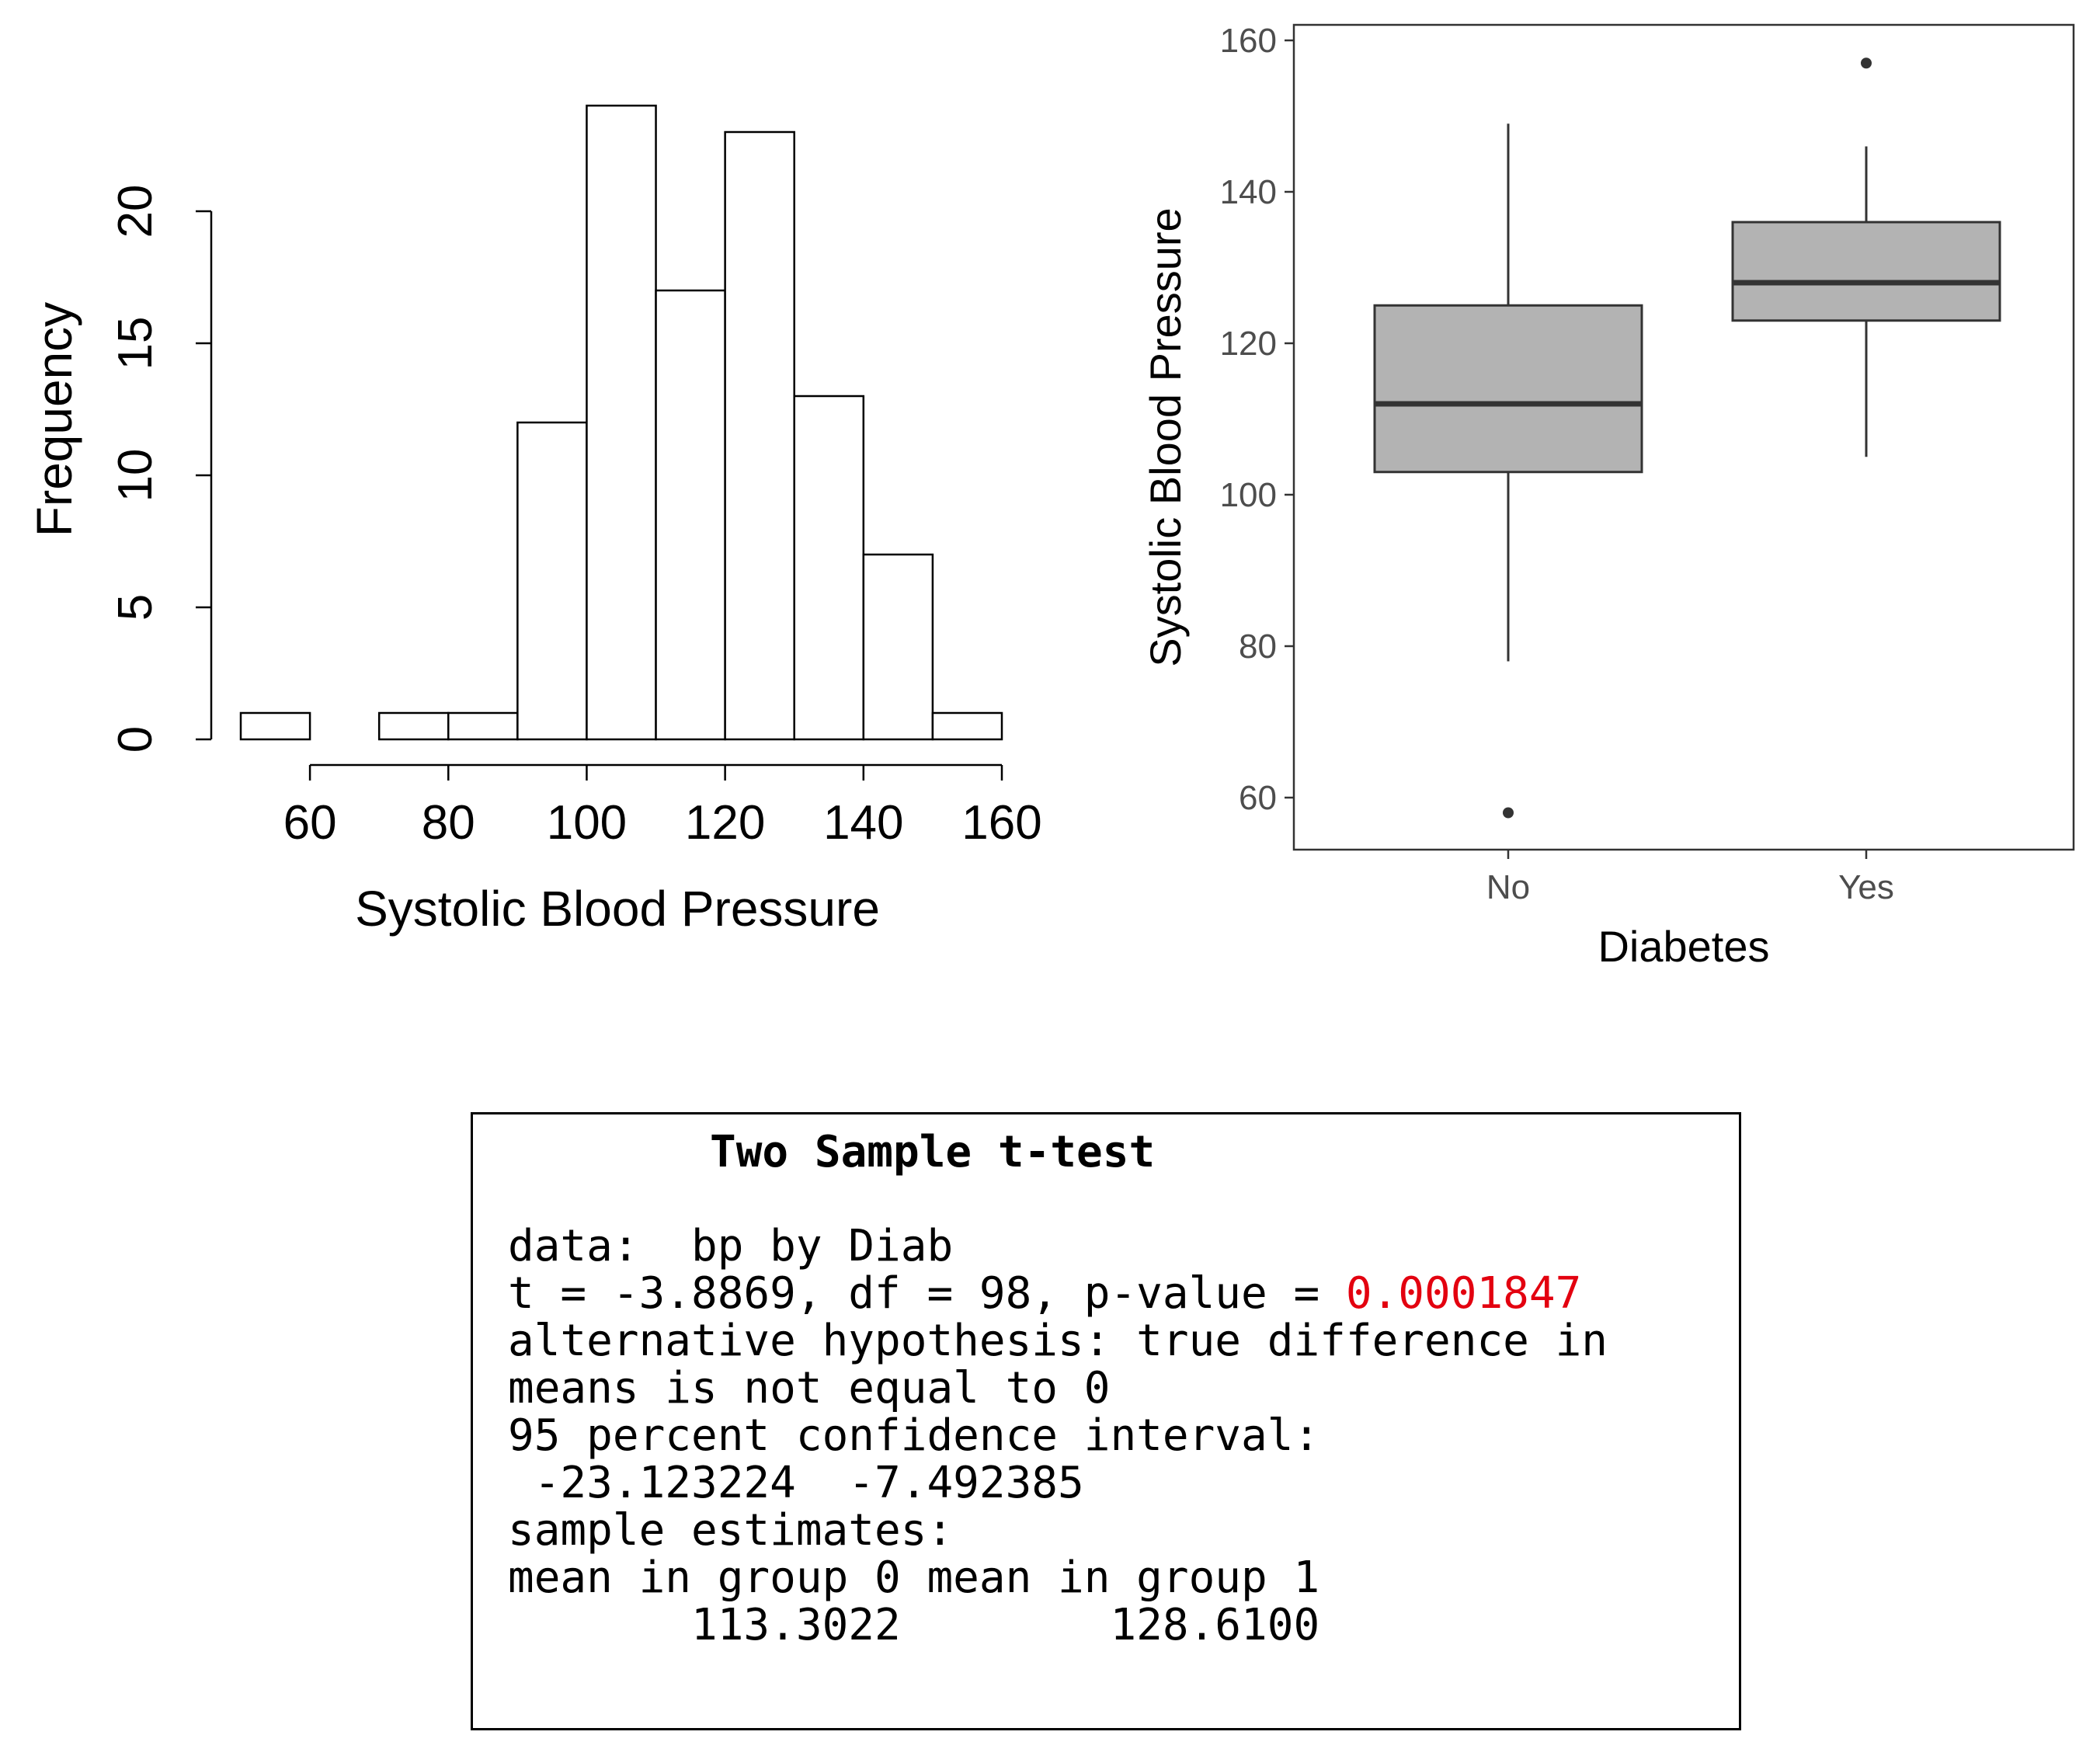 Image resolution: width=2100 pixels, height=1749 pixels. Describe the element at coordinates (1508, 887) in the screenshot. I see `boxplot-x-tick-label: No` at that location.